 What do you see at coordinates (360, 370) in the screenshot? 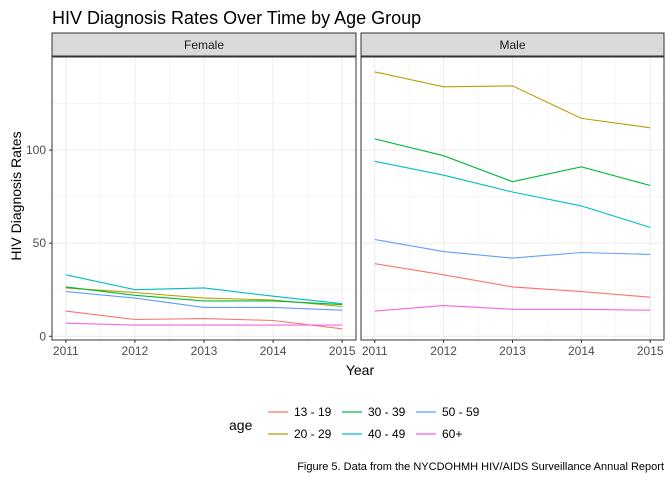
I see `x-axis-title: Year` at bounding box center [360, 370].